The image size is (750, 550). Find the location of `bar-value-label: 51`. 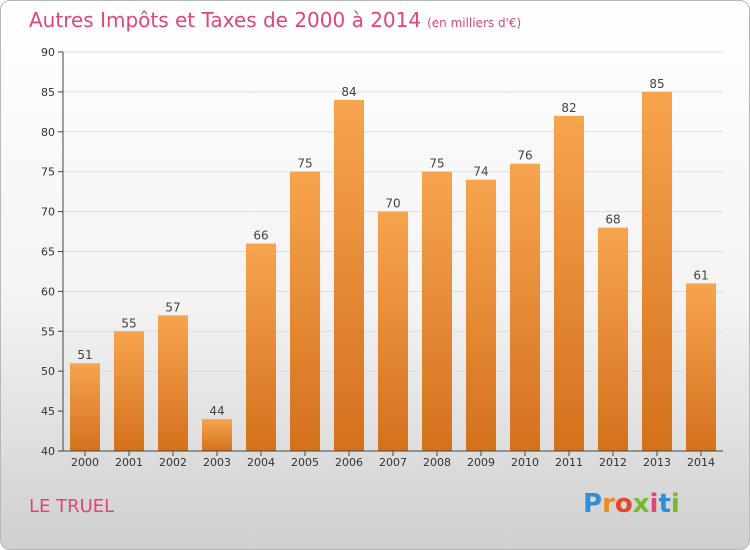

bar-value-label: 51 is located at coordinates (84, 355).